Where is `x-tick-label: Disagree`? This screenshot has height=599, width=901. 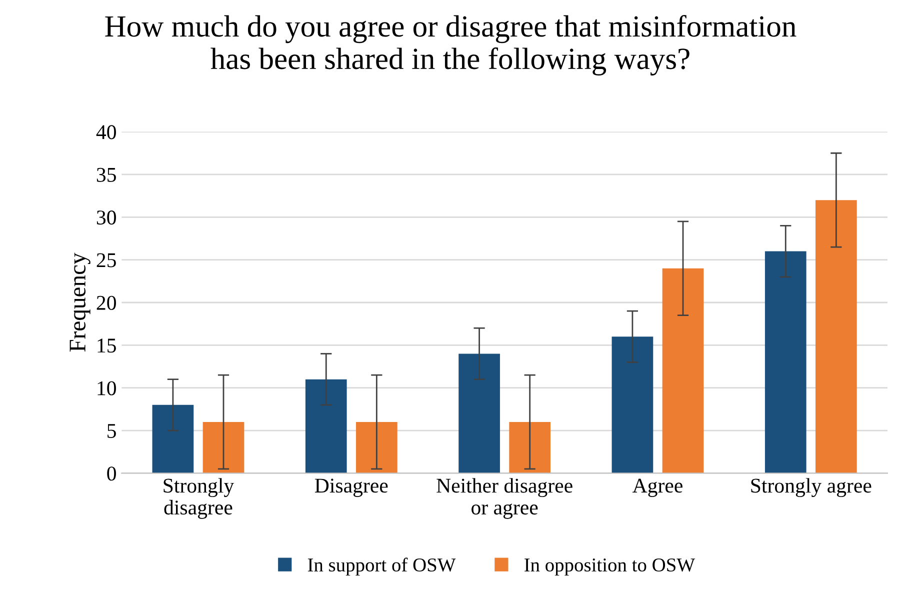 x-tick-label: Disagree is located at coordinates (351, 487).